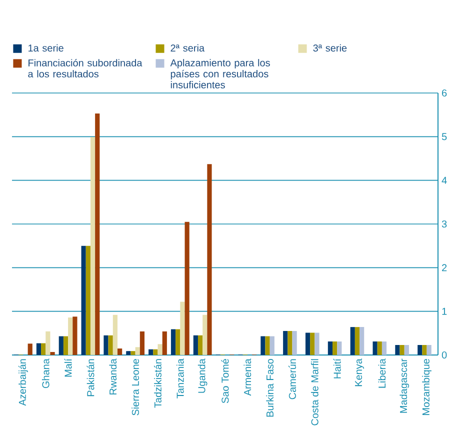 This screenshot has height=440, width=456. Describe the element at coordinates (46, 48) in the screenshot. I see `legend-label: 1a serie` at that location.